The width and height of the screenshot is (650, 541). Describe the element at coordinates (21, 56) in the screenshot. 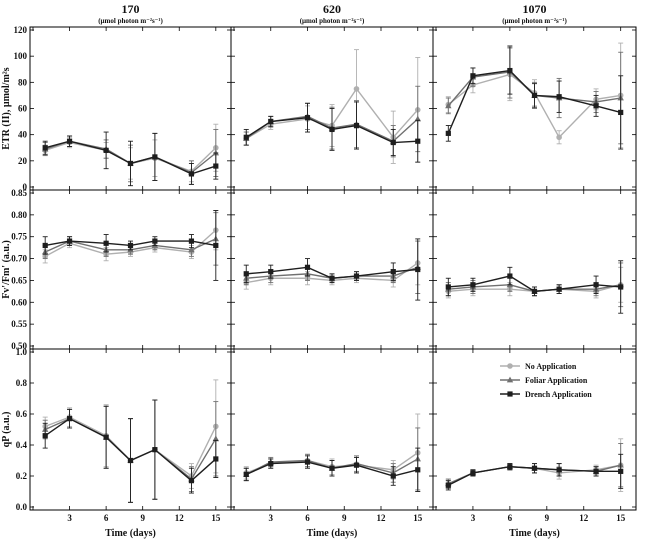

I see `y-tick-label: 100` at that location.